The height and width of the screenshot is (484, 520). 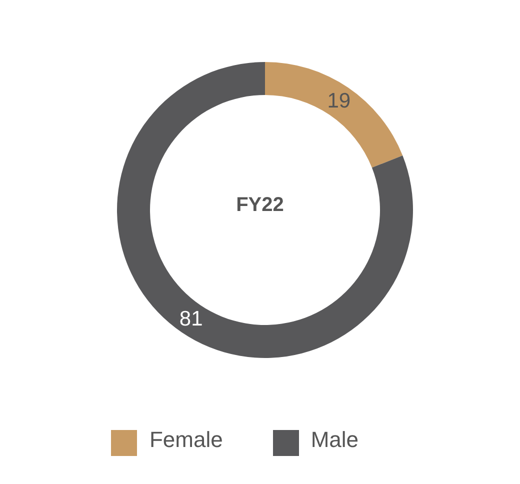 What do you see at coordinates (339, 101) in the screenshot?
I see `data-label: 19` at bounding box center [339, 101].